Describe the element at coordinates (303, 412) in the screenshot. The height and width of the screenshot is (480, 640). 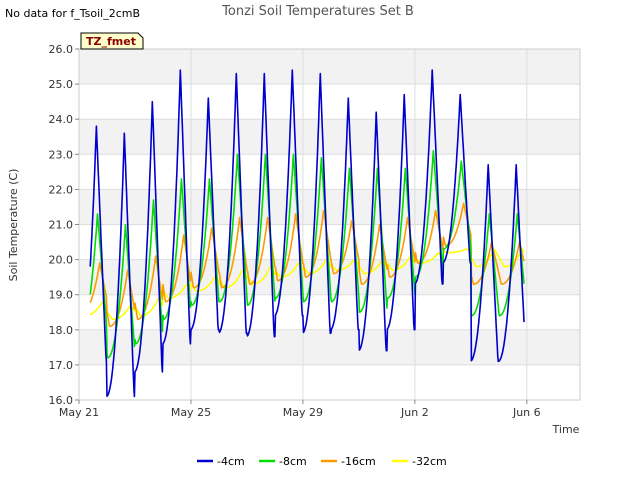
I see `x-tick-label: May 29` at that location.